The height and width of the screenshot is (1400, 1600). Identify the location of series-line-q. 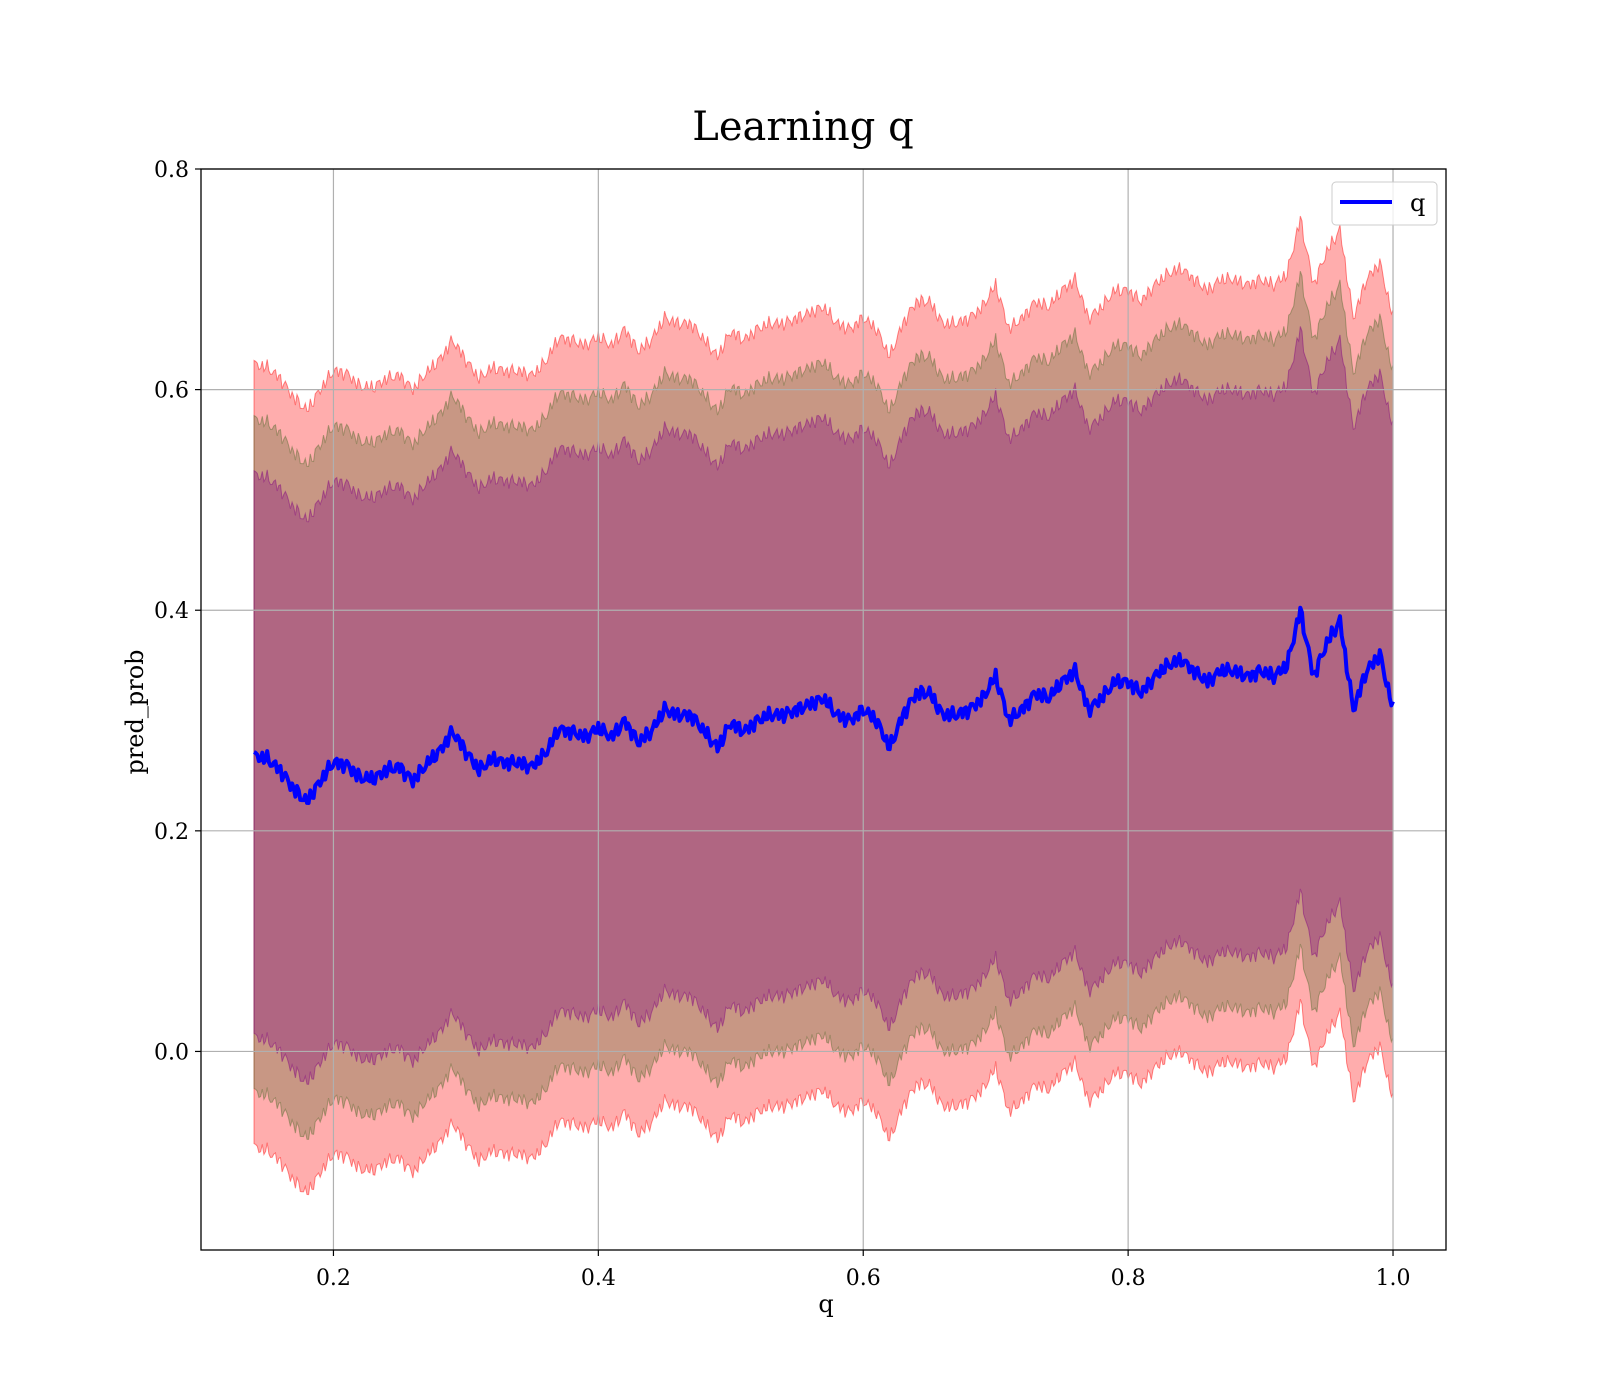
(824, 705).